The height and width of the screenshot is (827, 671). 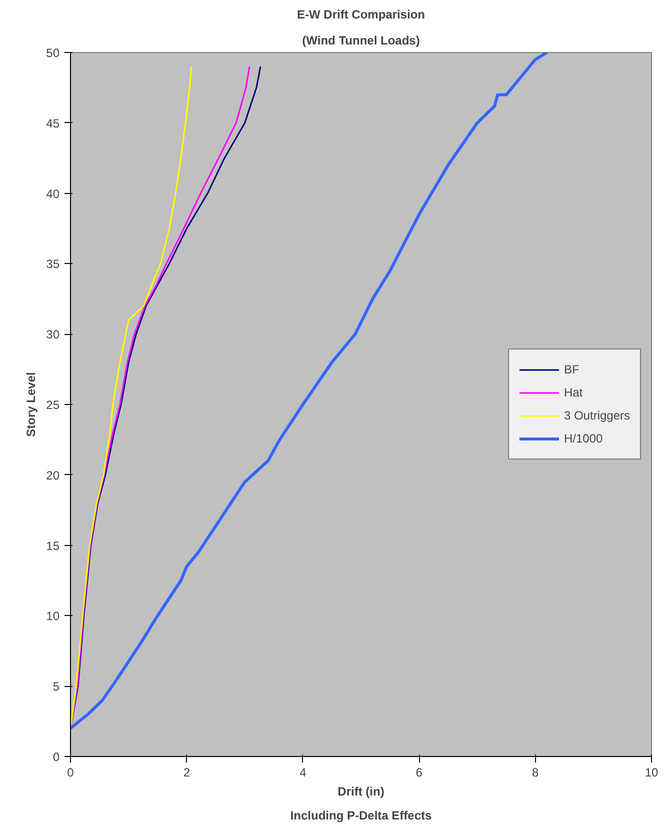 What do you see at coordinates (70, 773) in the screenshot?
I see `x-tick-label: 0` at bounding box center [70, 773].